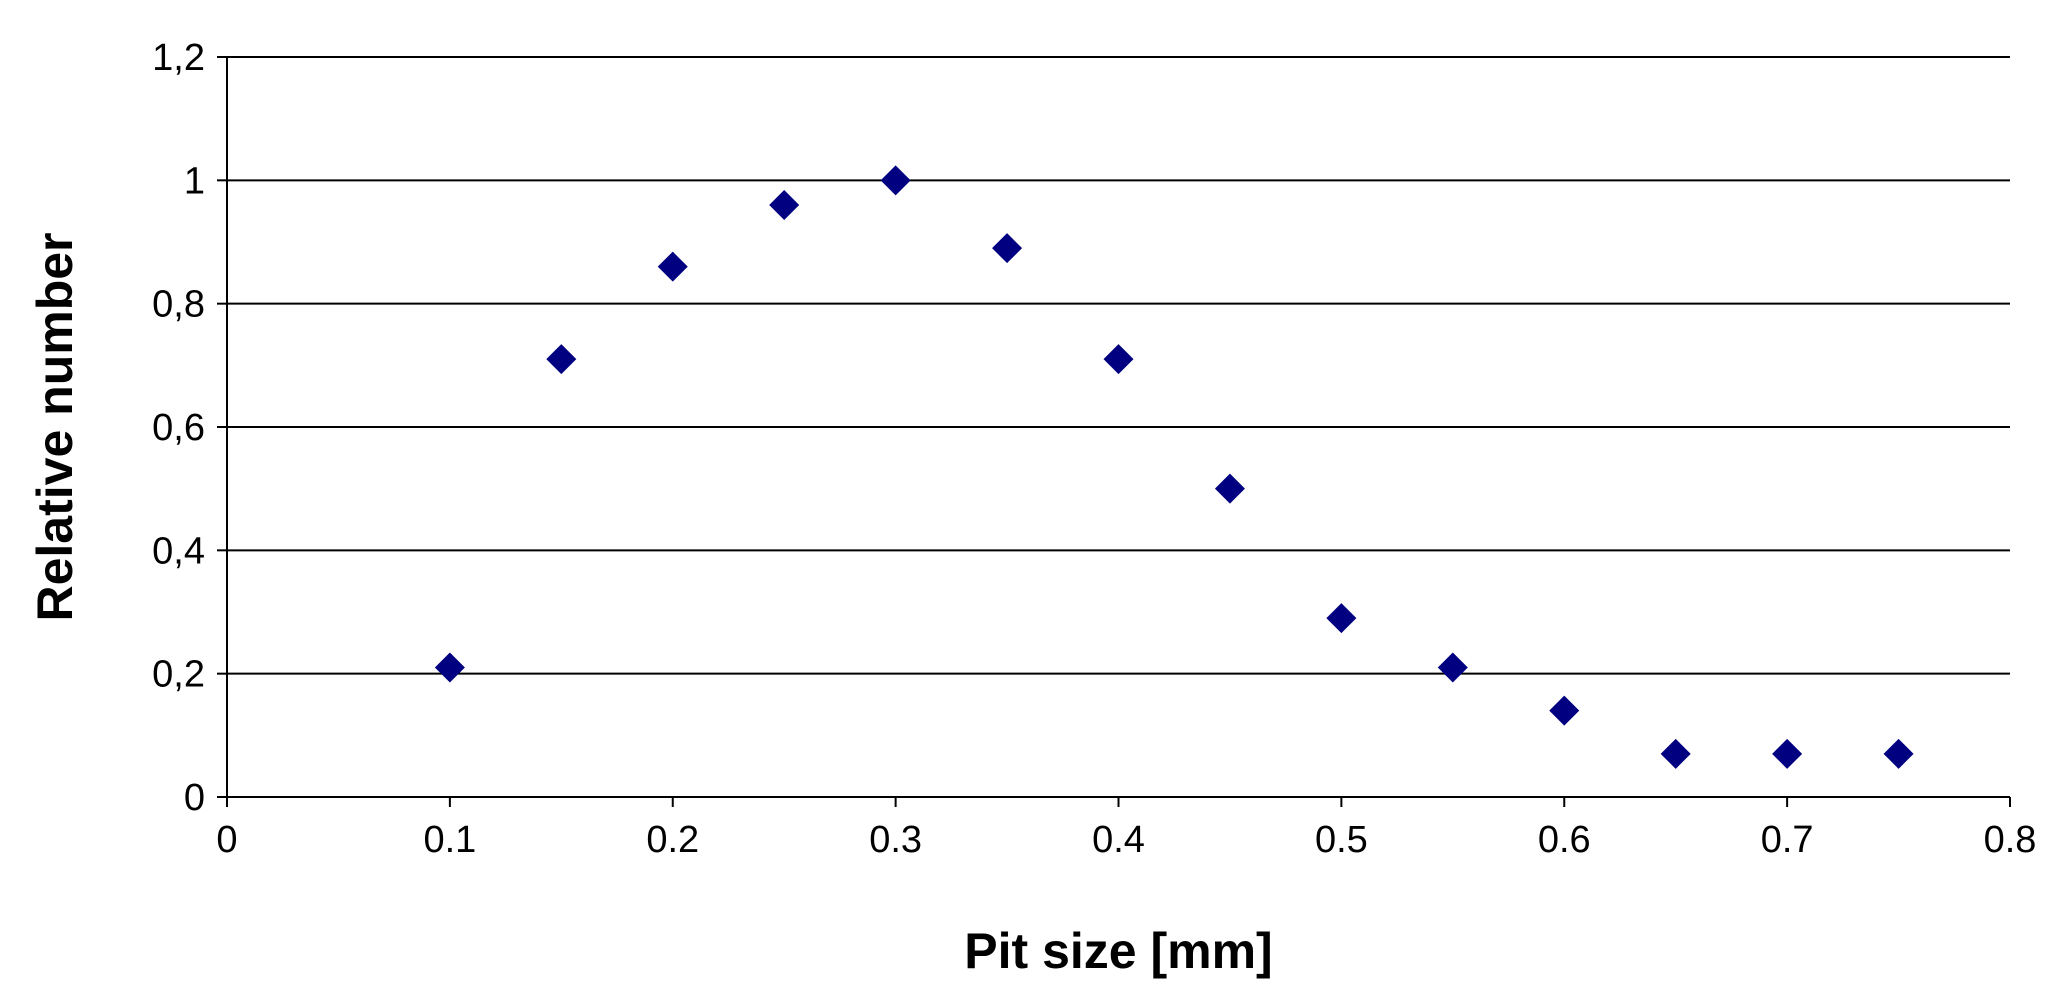 Image resolution: width=2064 pixels, height=1008 pixels. Describe the element at coordinates (194, 181) in the screenshot. I see `y-tick-label: 1` at that location.